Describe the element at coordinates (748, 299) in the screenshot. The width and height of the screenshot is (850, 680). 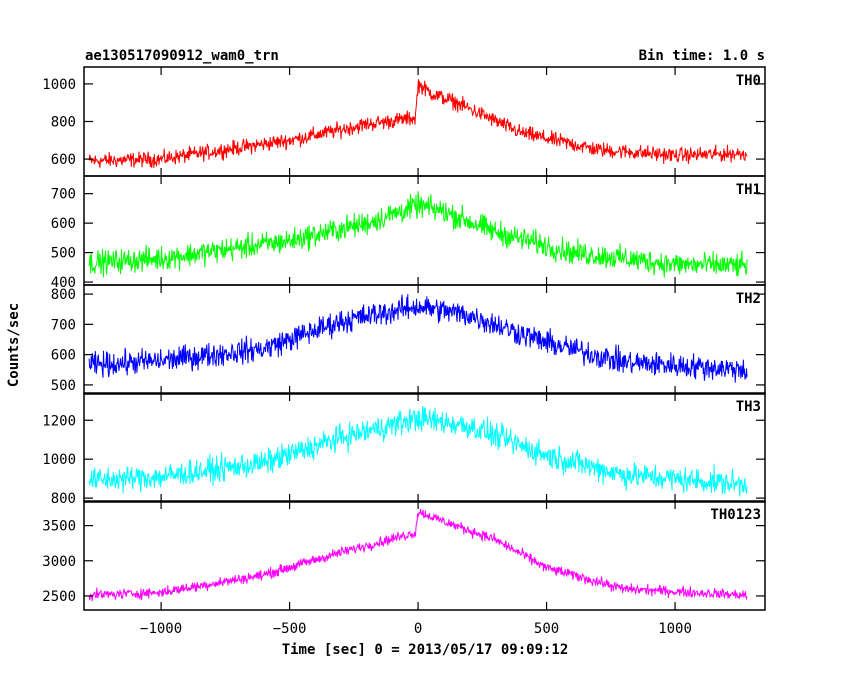
I see `panel-name-label: TH2` at that location.